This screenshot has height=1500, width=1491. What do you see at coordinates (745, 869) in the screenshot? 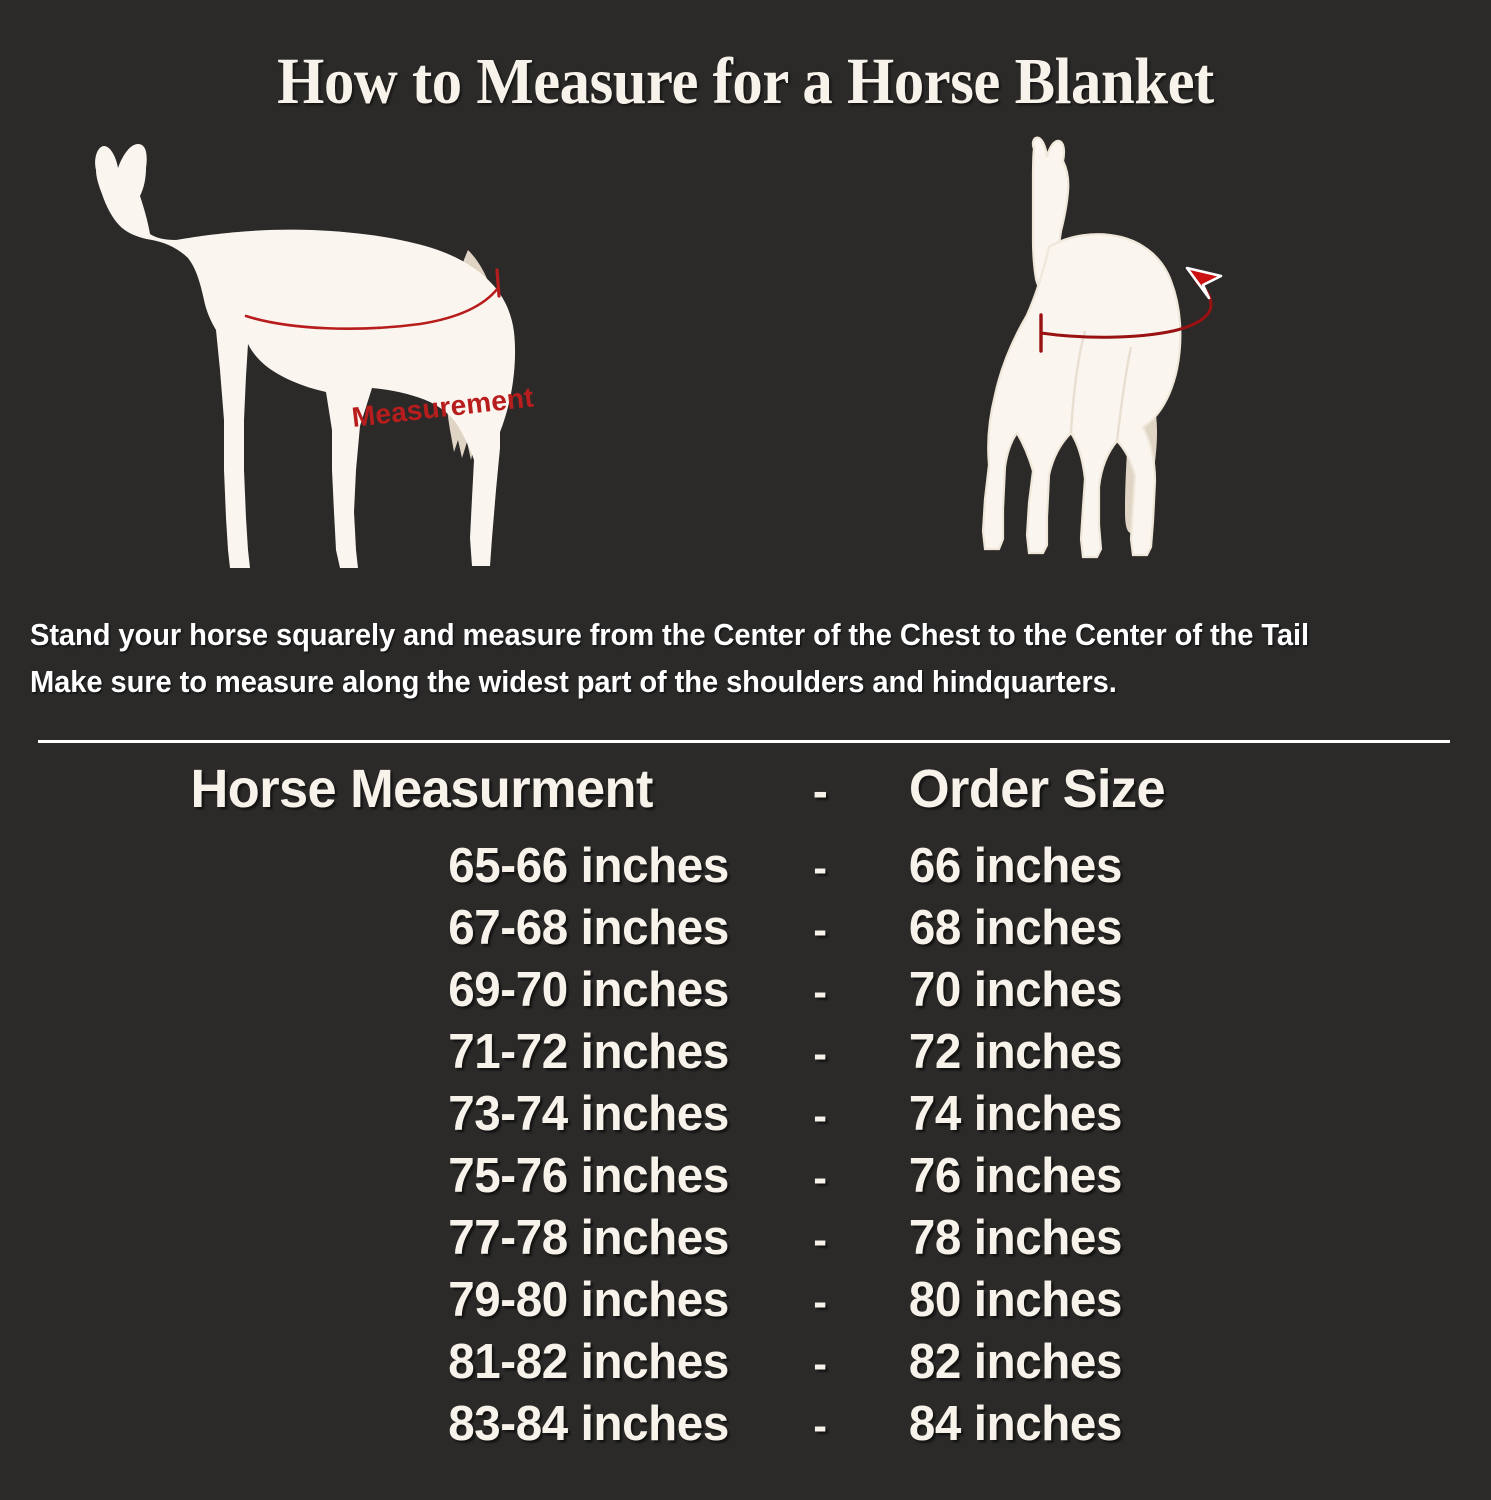
I see `table-row: 65-66 inches - 66 inches` at bounding box center [745, 869].